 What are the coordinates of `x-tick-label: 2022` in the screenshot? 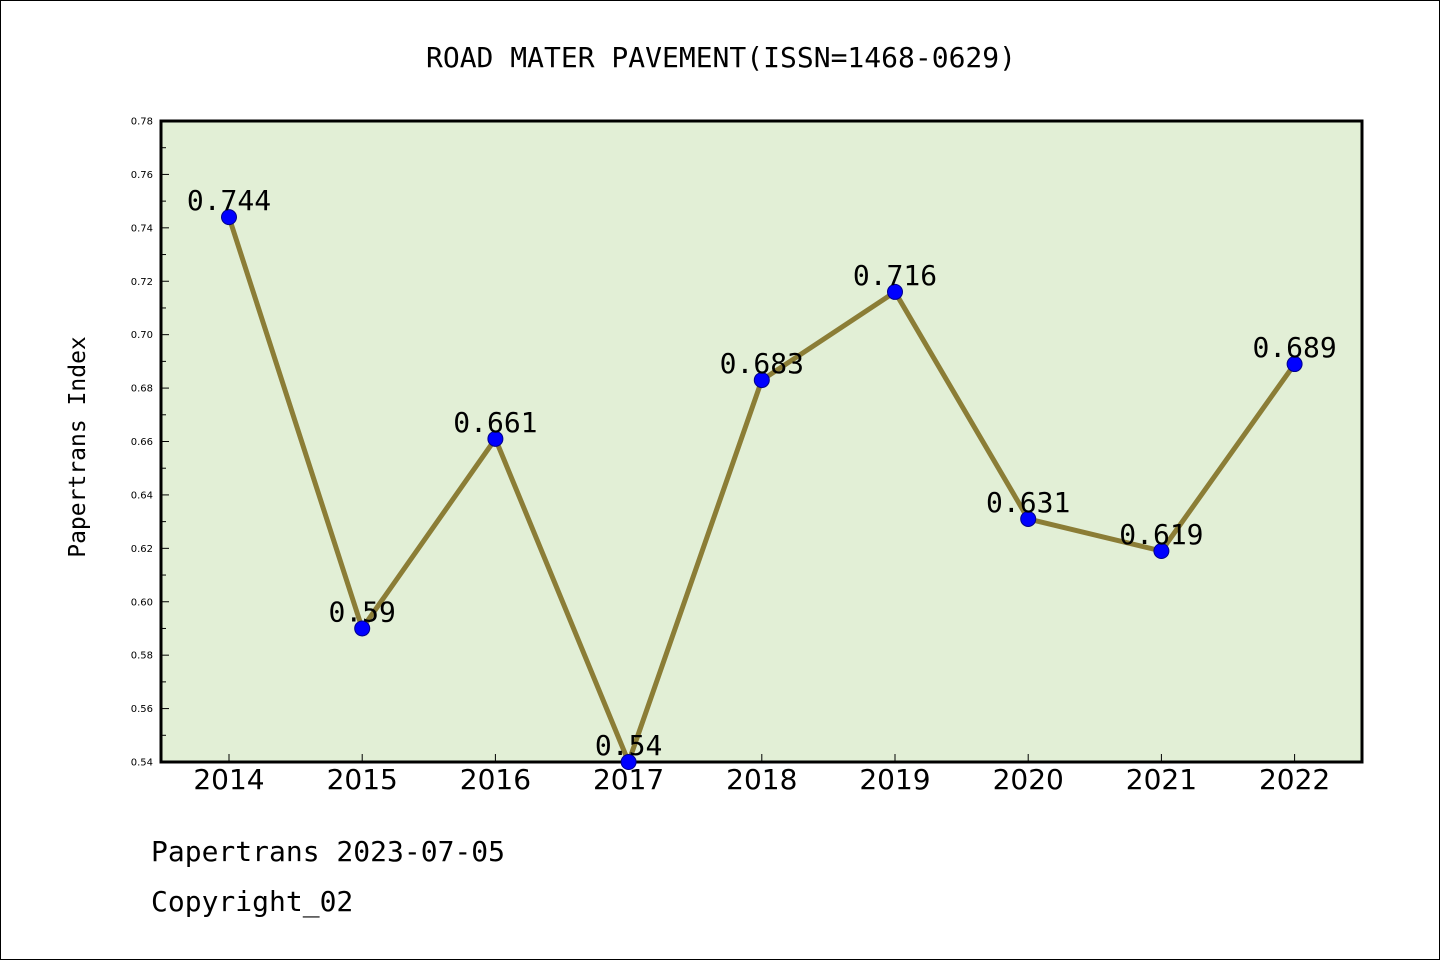 It's located at (1294, 779).